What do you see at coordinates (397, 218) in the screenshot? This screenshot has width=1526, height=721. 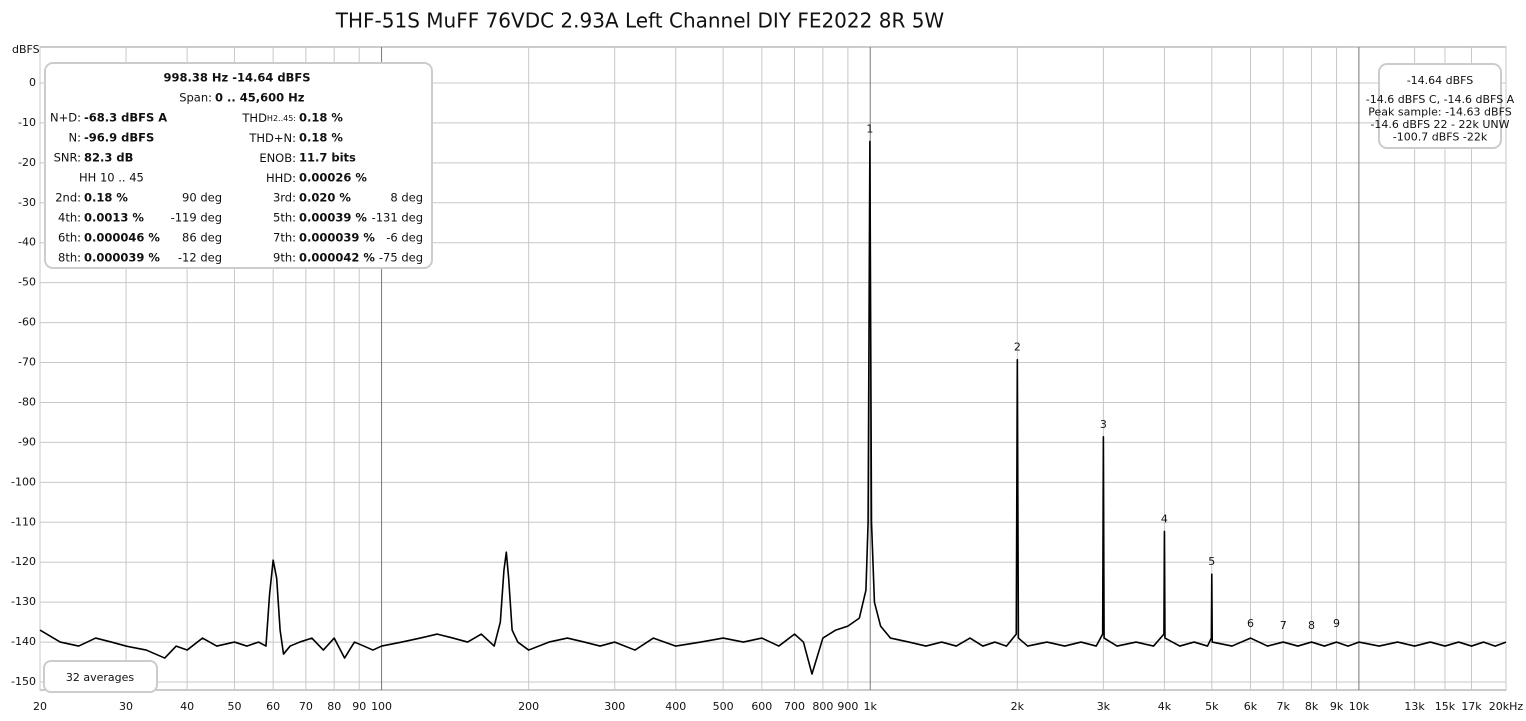 I see `info-phase: -131 deg` at bounding box center [397, 218].